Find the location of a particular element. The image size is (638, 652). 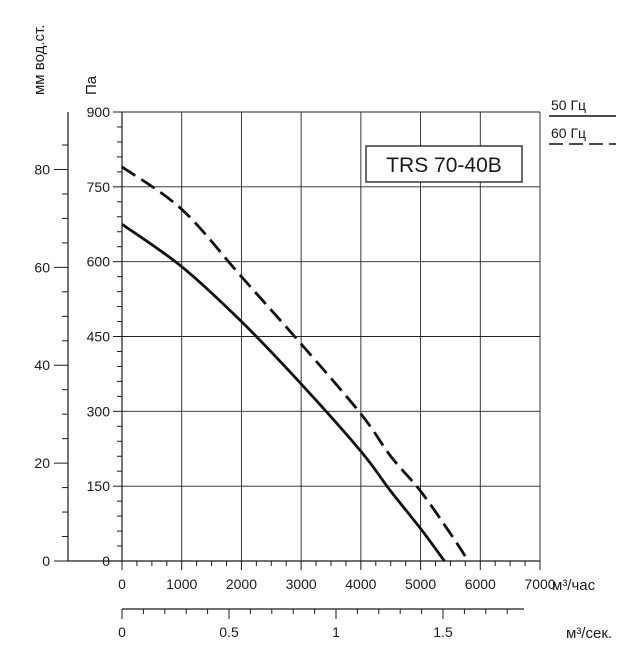

x-tick-label: 2000 is located at coordinates (241, 584).